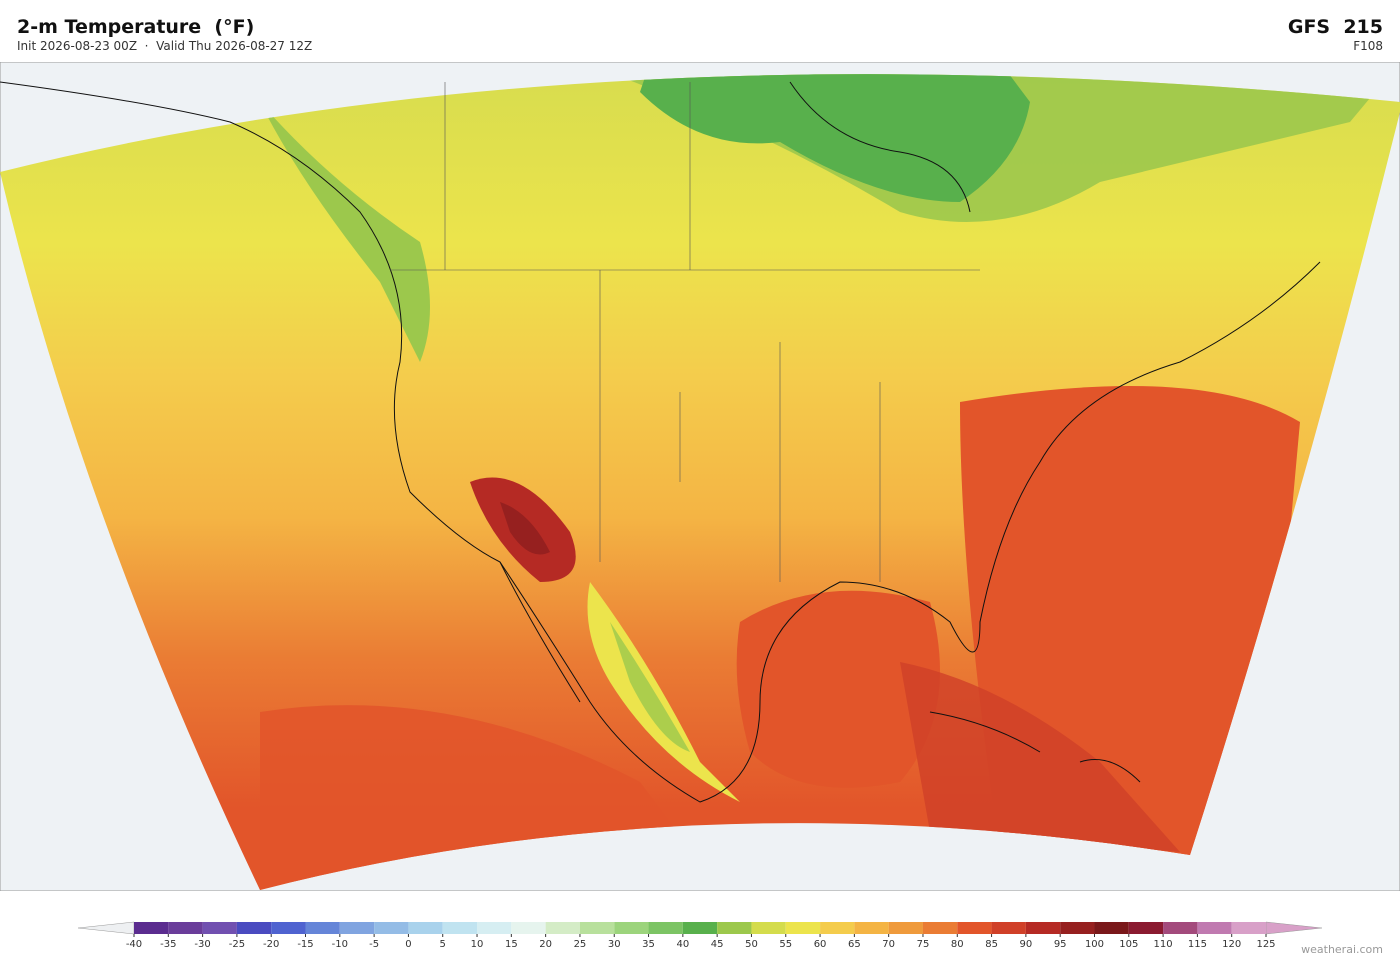  What do you see at coordinates (1231, 944) in the screenshot?
I see `tick-label: 120` at bounding box center [1231, 944].